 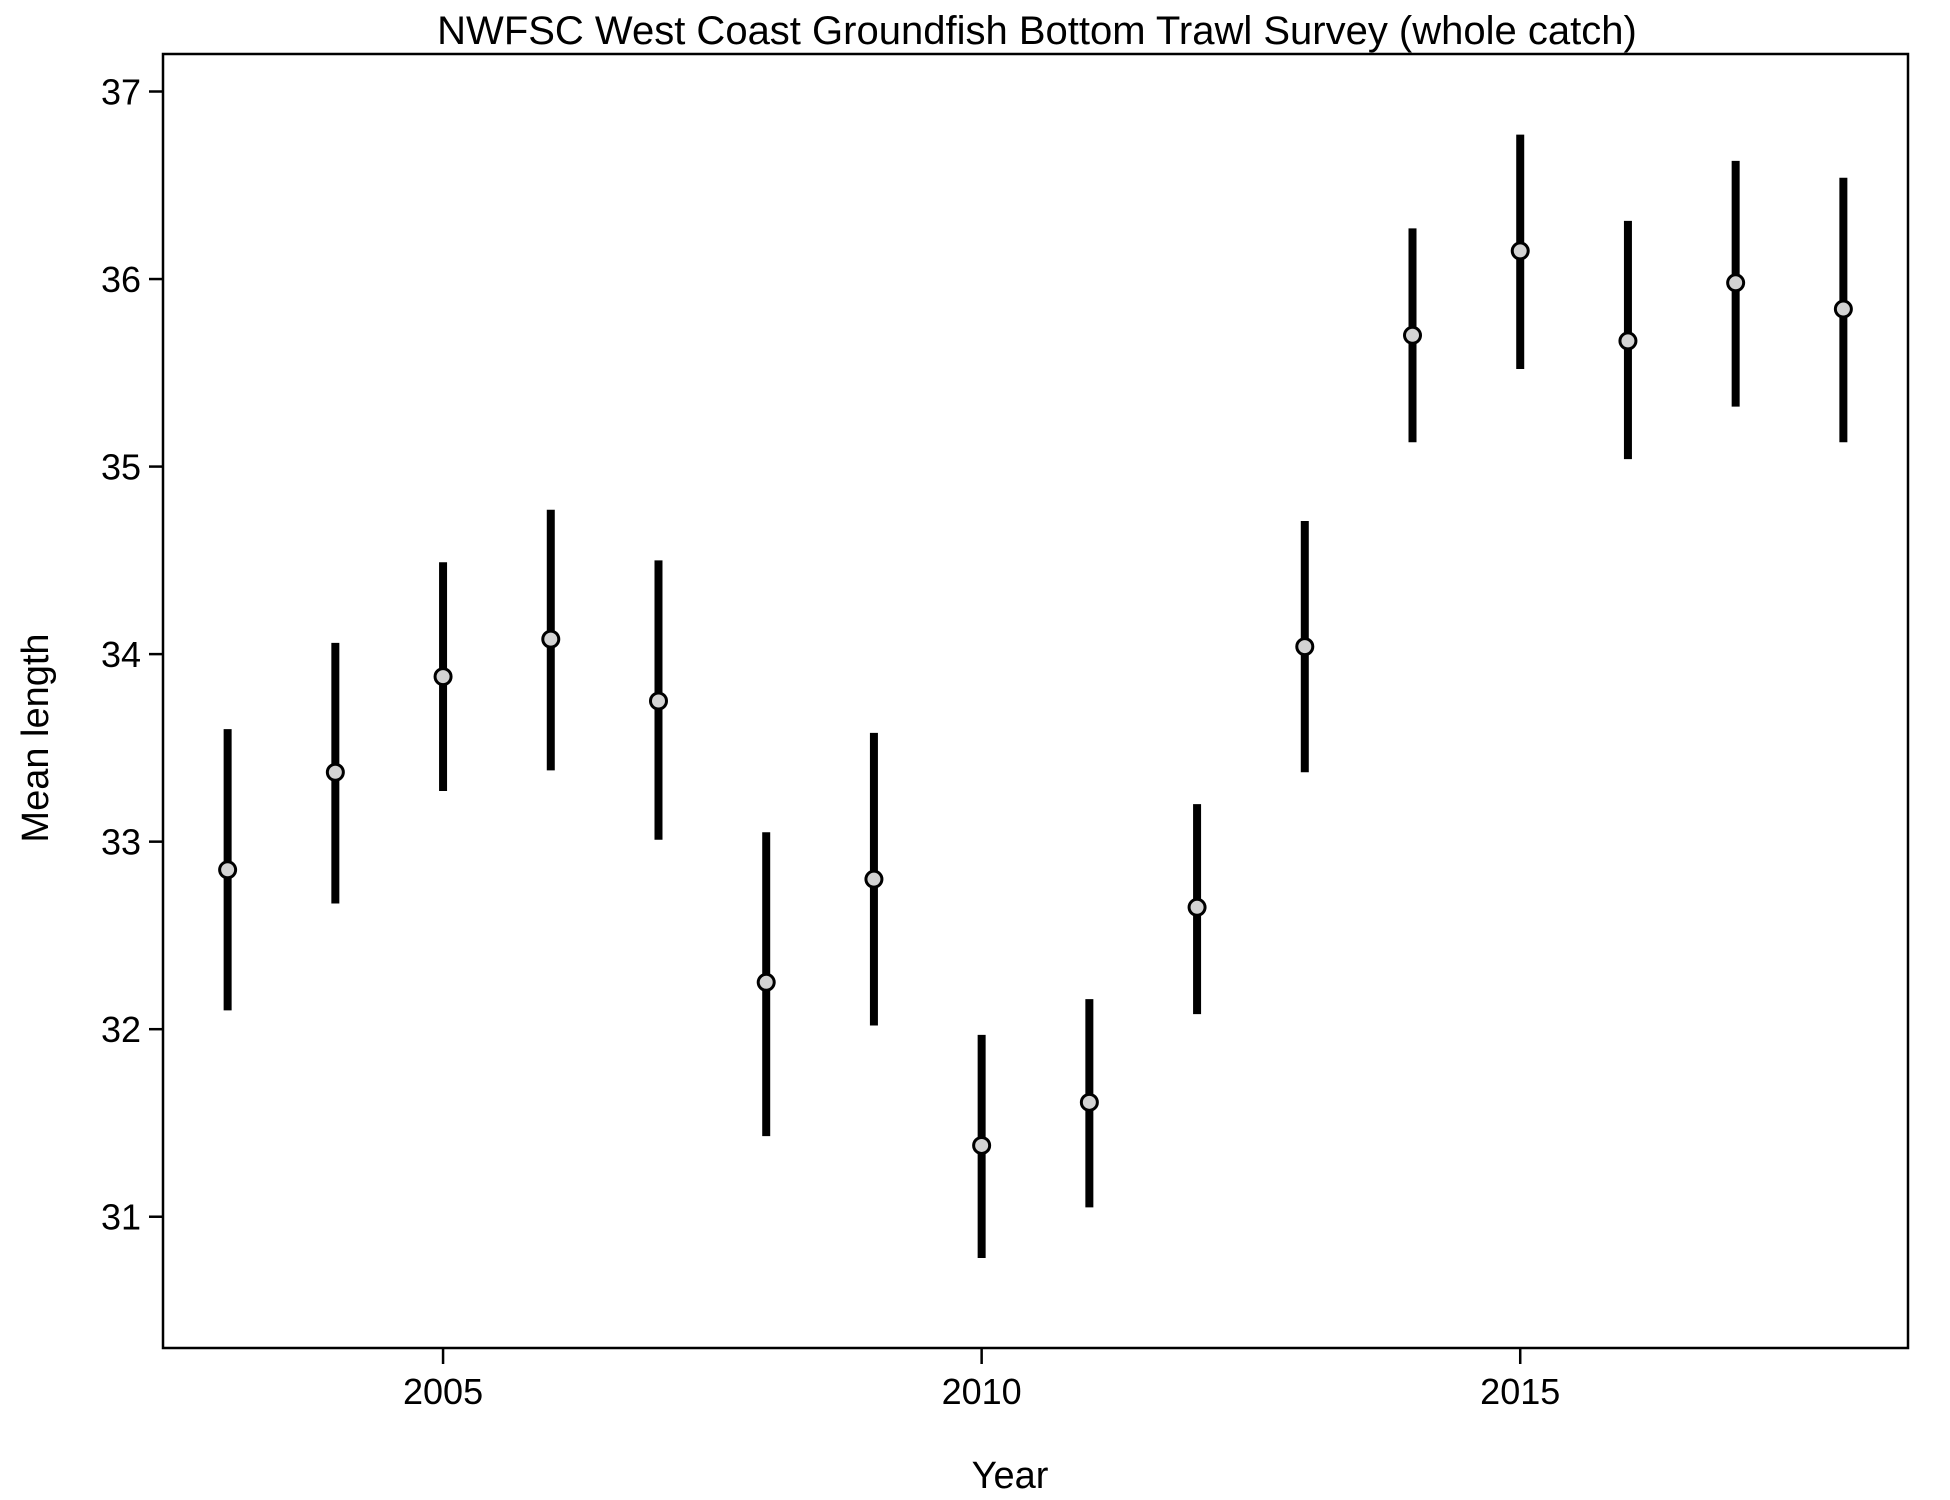 What do you see at coordinates (1010, 1476) in the screenshot?
I see `x-axis-title: Year` at bounding box center [1010, 1476].